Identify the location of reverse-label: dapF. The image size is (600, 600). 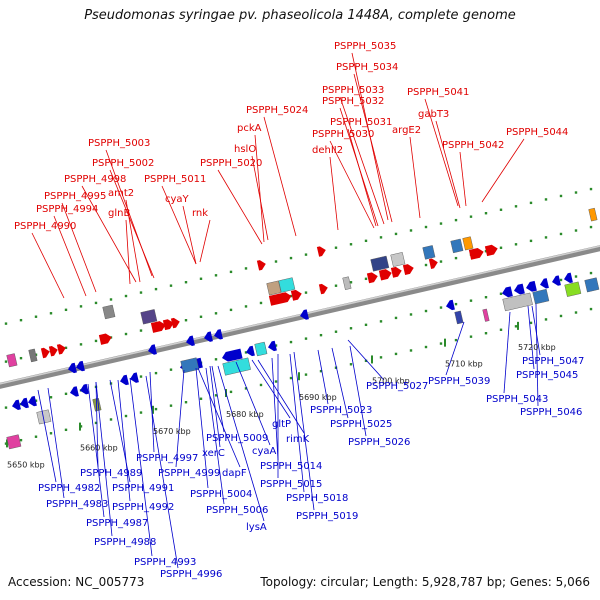
(234, 473).